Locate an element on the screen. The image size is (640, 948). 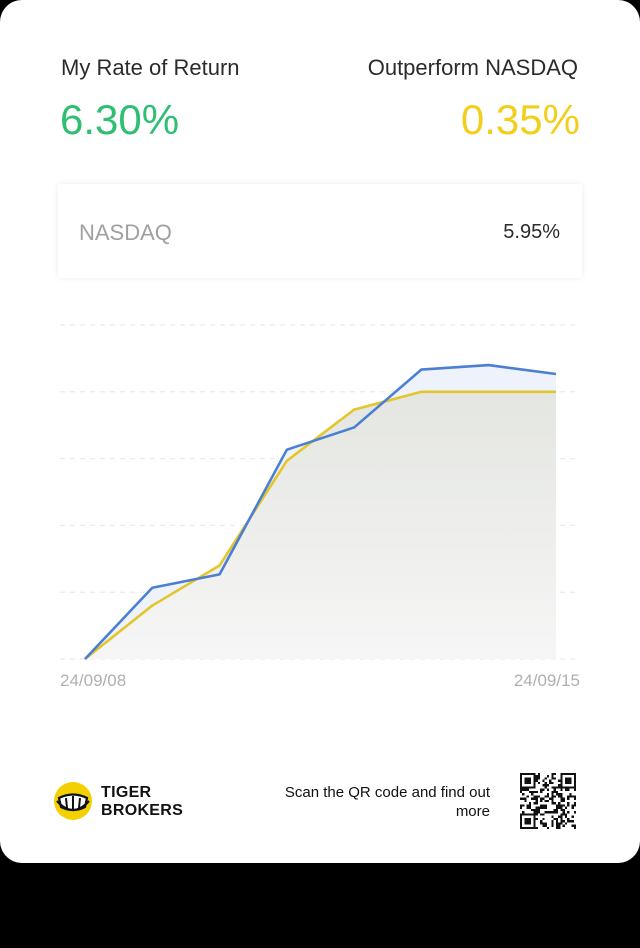
outperform-value: 0.35% is located at coordinates (520, 119).